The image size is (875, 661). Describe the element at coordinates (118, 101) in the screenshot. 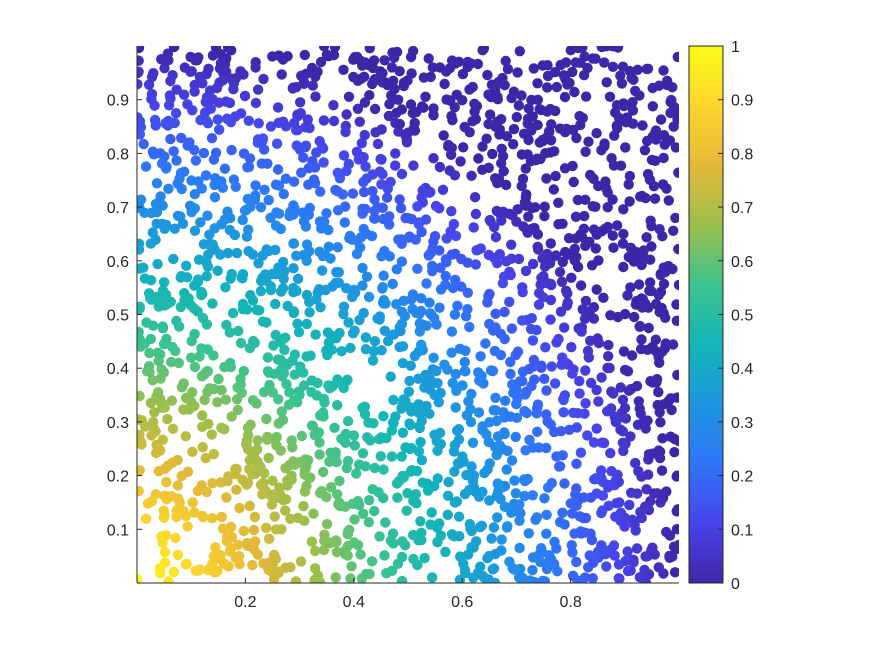

I see `y-tick-label: 0.9` at that location.